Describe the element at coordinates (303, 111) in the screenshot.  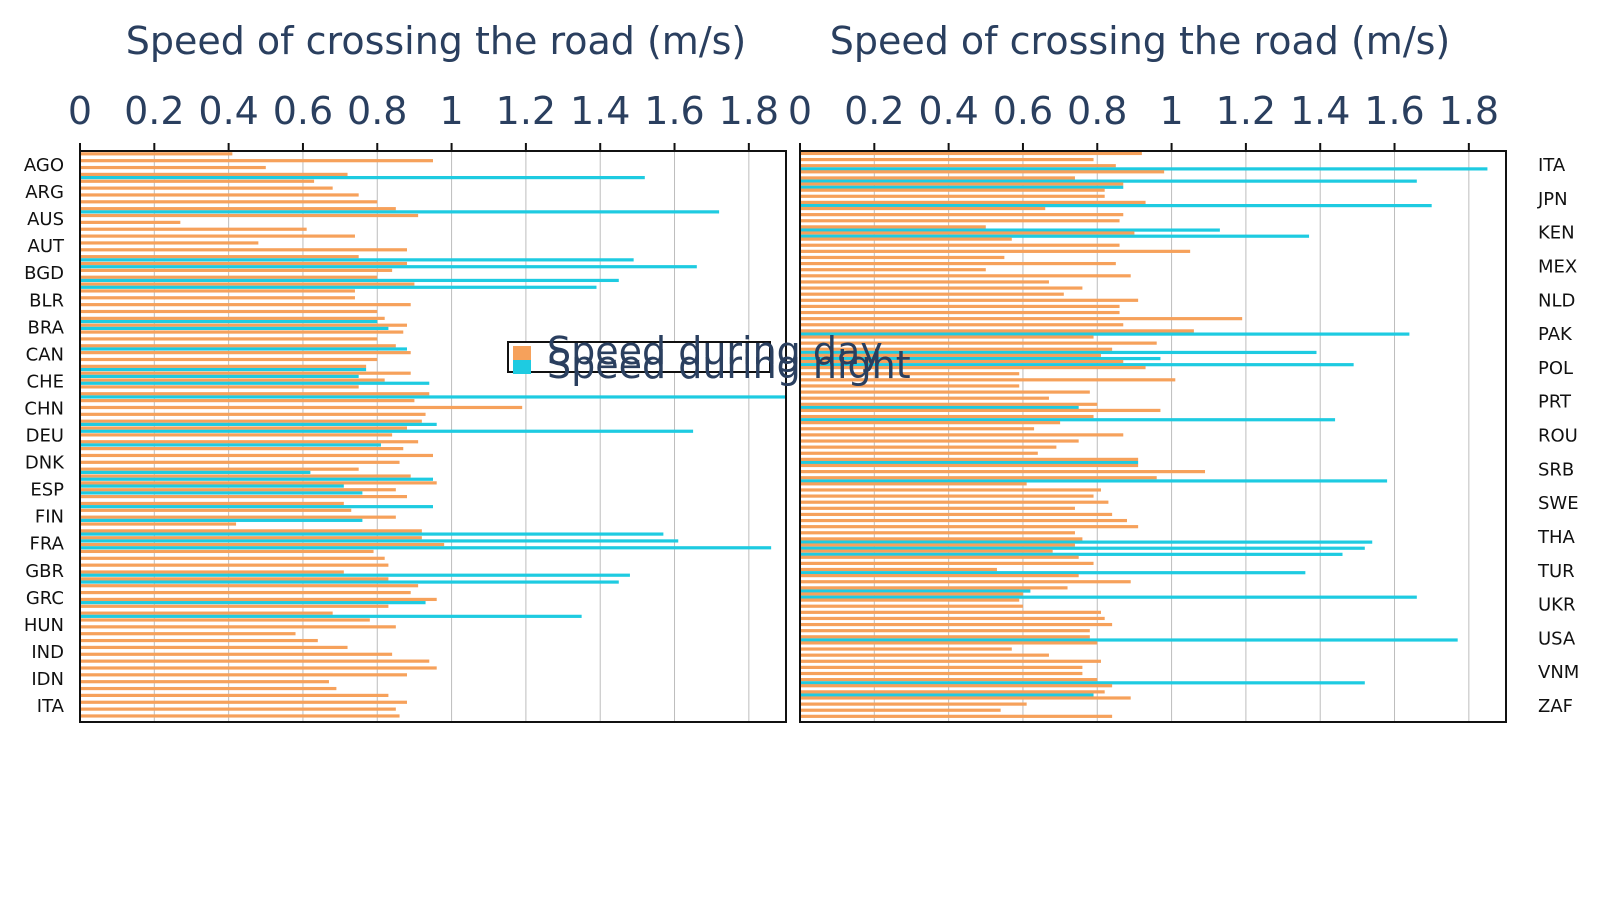
I see `x-tick-label: 0.6` at that location.